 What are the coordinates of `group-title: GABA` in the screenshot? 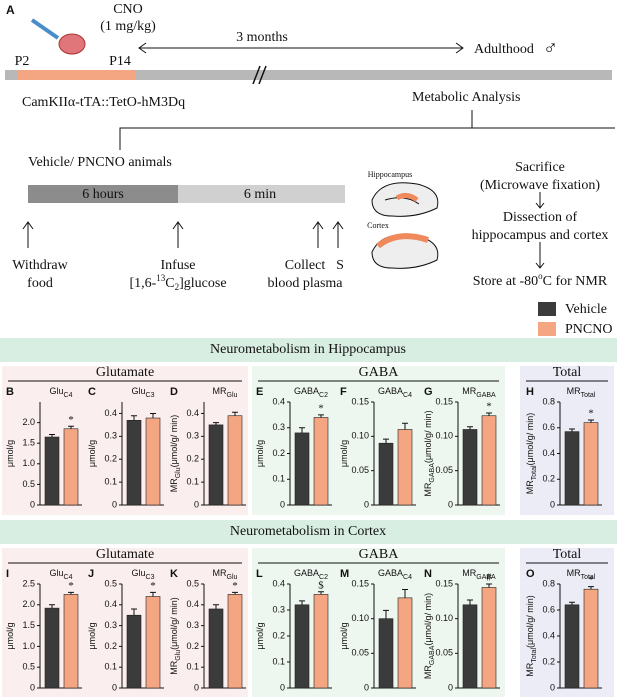 It's located at (379, 372).